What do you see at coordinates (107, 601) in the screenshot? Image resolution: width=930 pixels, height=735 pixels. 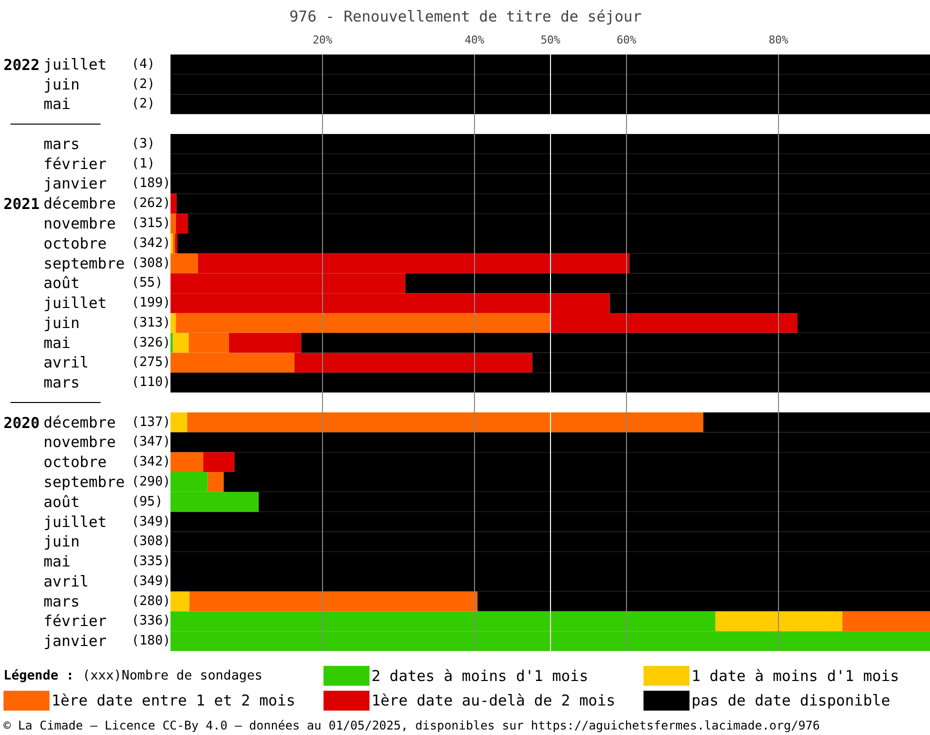 I see `category-label: mars (280)` at bounding box center [107, 601].